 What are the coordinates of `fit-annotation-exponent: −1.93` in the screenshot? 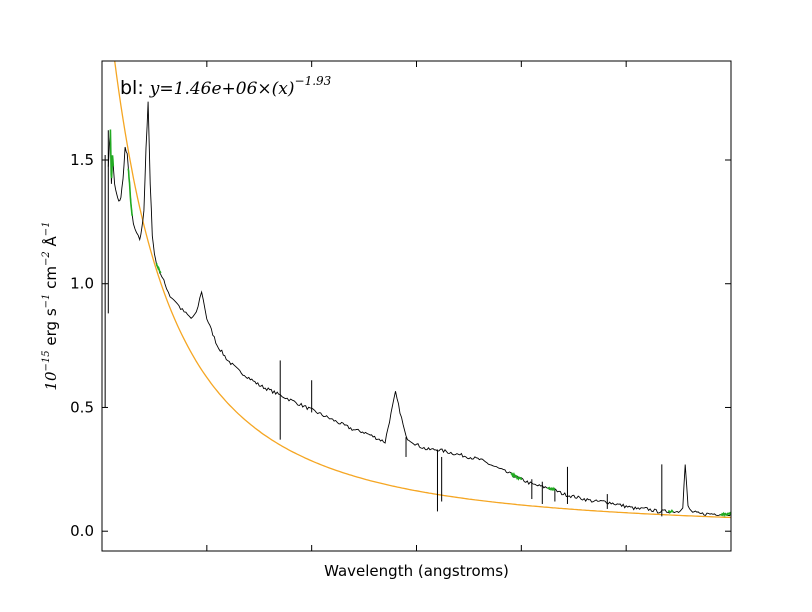 It's located at (313, 81).